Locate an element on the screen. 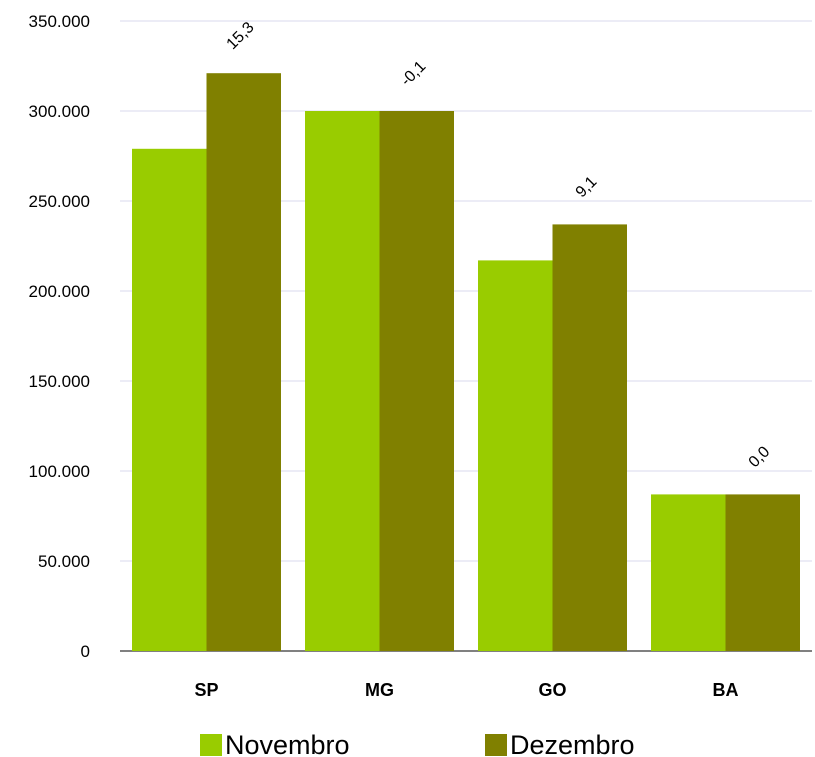 This screenshot has width=815, height=757. bar-dezembro-mg is located at coordinates (416, 381).